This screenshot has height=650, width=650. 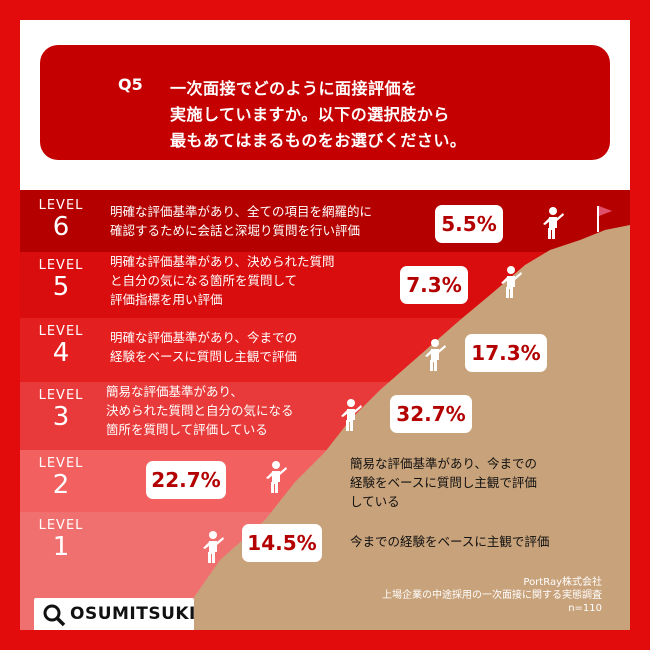 I want to click on question-line-3: 最もあてはまるものをお選びください。, so click(x=318, y=140).